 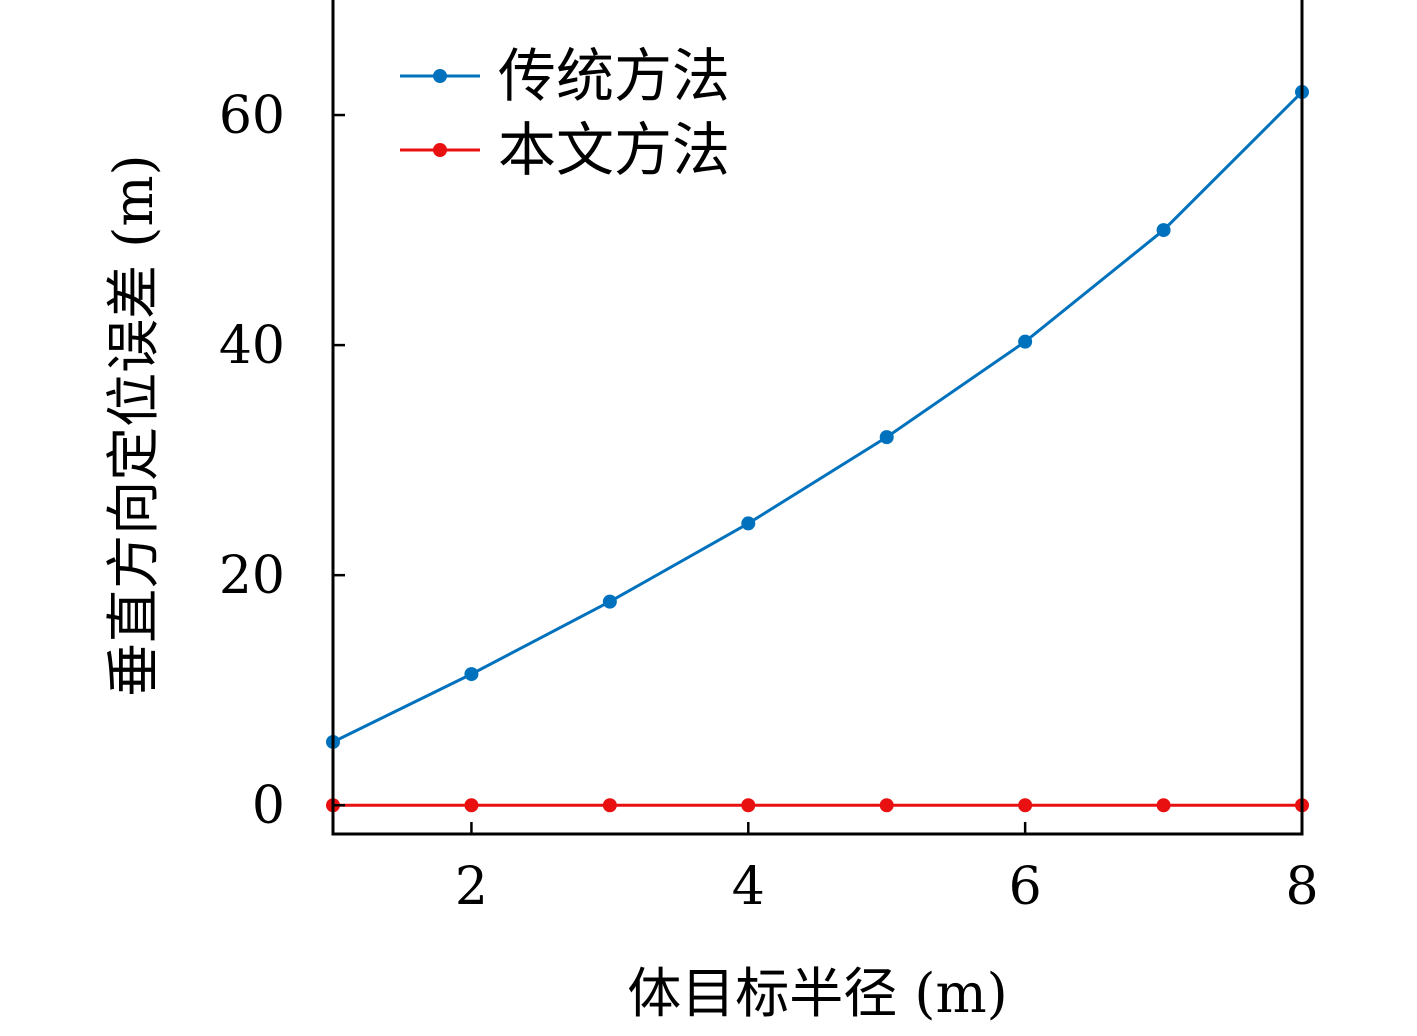 I want to click on y-tick-label: 0, so click(x=268, y=806).